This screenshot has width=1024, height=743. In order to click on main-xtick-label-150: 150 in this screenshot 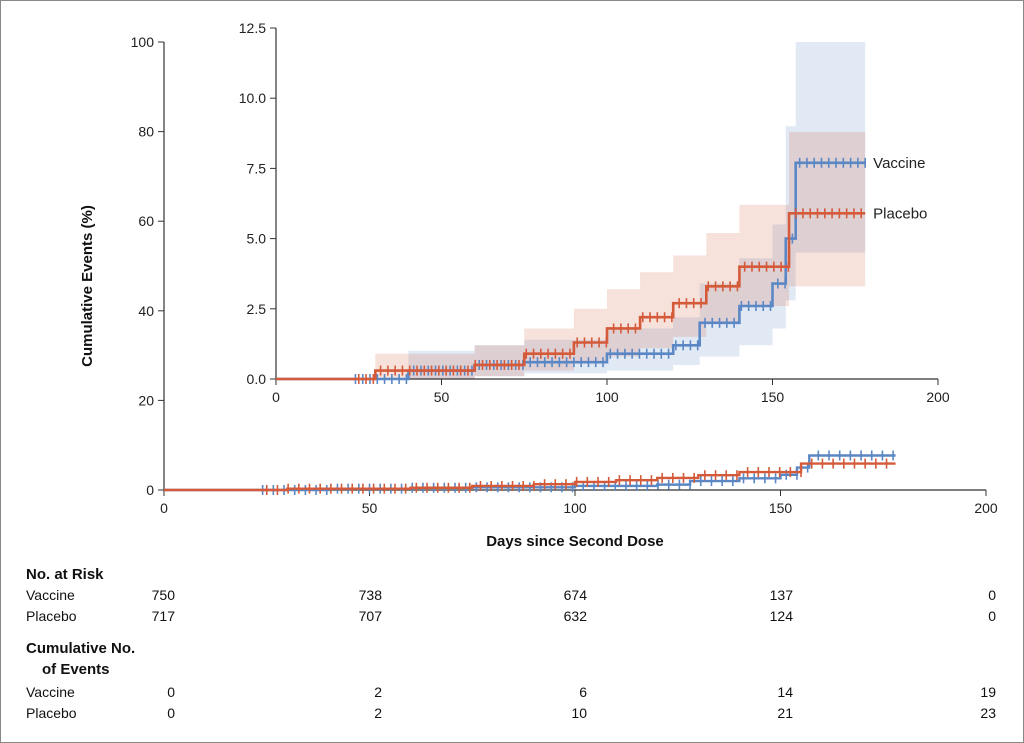, I will do `click(781, 508)`.